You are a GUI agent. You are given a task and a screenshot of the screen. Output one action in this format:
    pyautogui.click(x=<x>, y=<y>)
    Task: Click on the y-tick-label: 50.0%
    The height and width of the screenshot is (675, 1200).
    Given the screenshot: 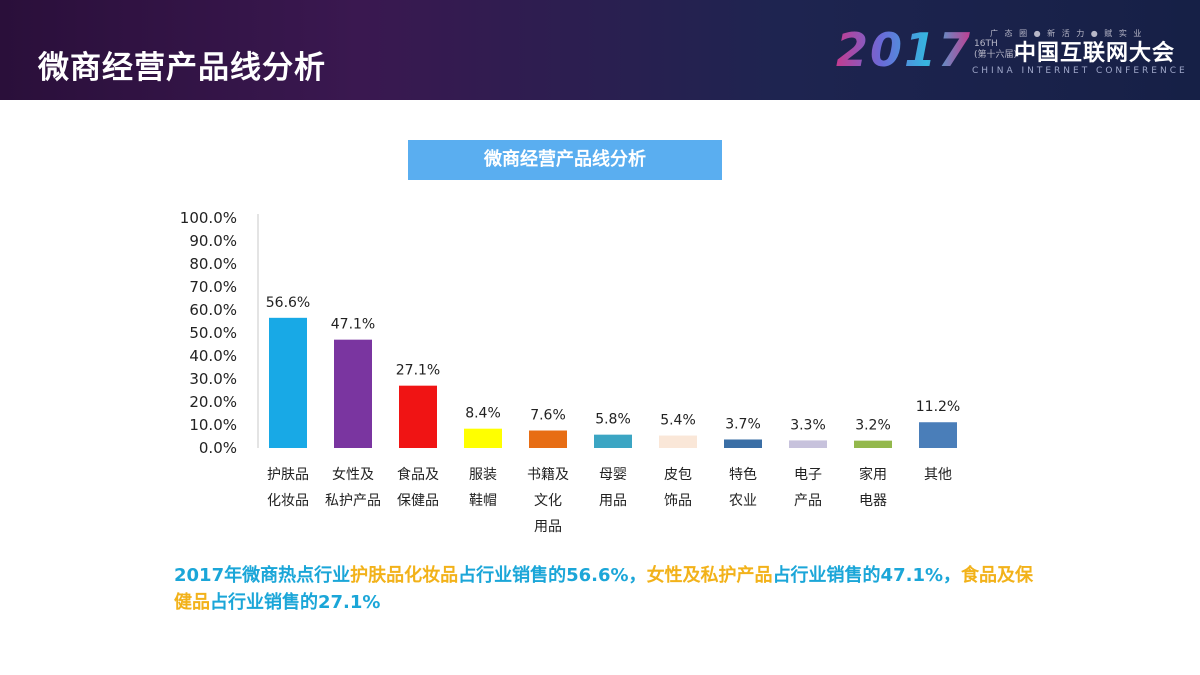 What is the action you would take?
    pyautogui.click(x=213, y=333)
    